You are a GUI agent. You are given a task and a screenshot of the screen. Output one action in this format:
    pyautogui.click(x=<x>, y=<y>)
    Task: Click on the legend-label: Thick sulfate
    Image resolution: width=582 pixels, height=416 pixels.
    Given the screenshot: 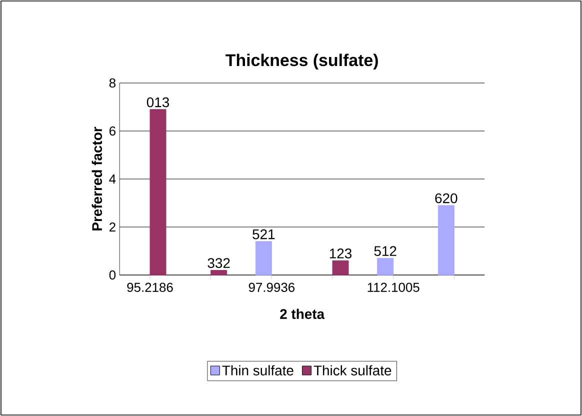 What is the action you would take?
    pyautogui.click(x=353, y=370)
    